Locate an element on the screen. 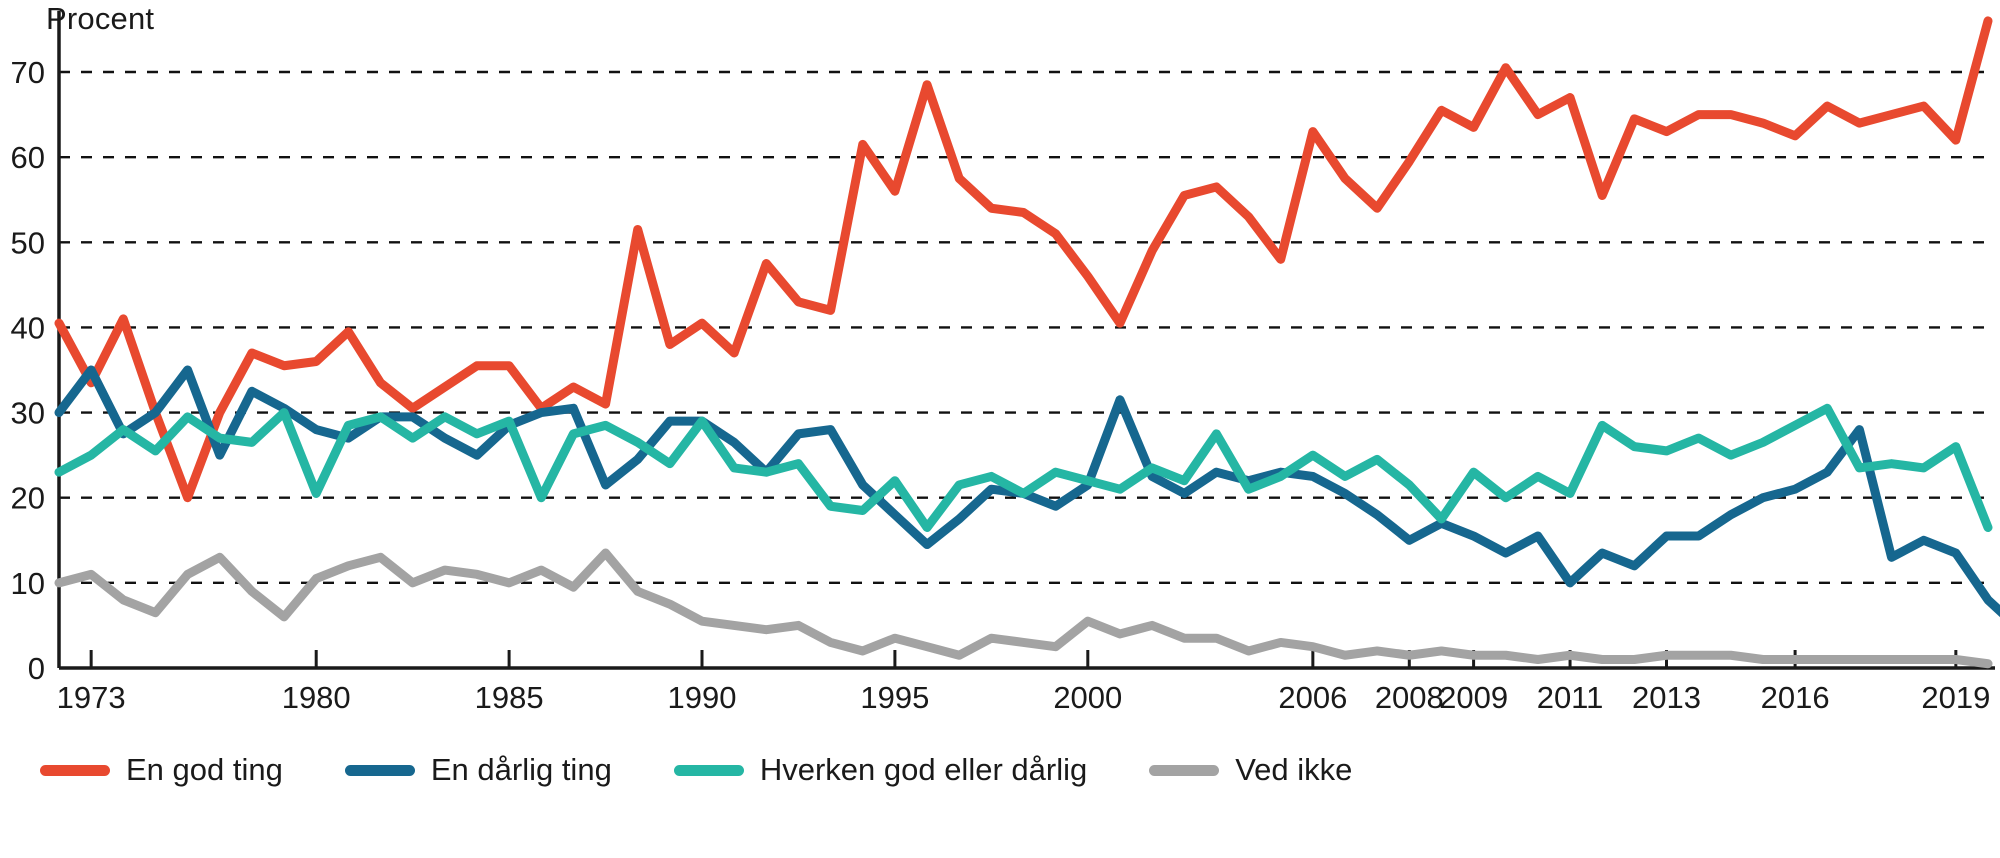  x-tick-label: 2009 is located at coordinates (1473, 697).